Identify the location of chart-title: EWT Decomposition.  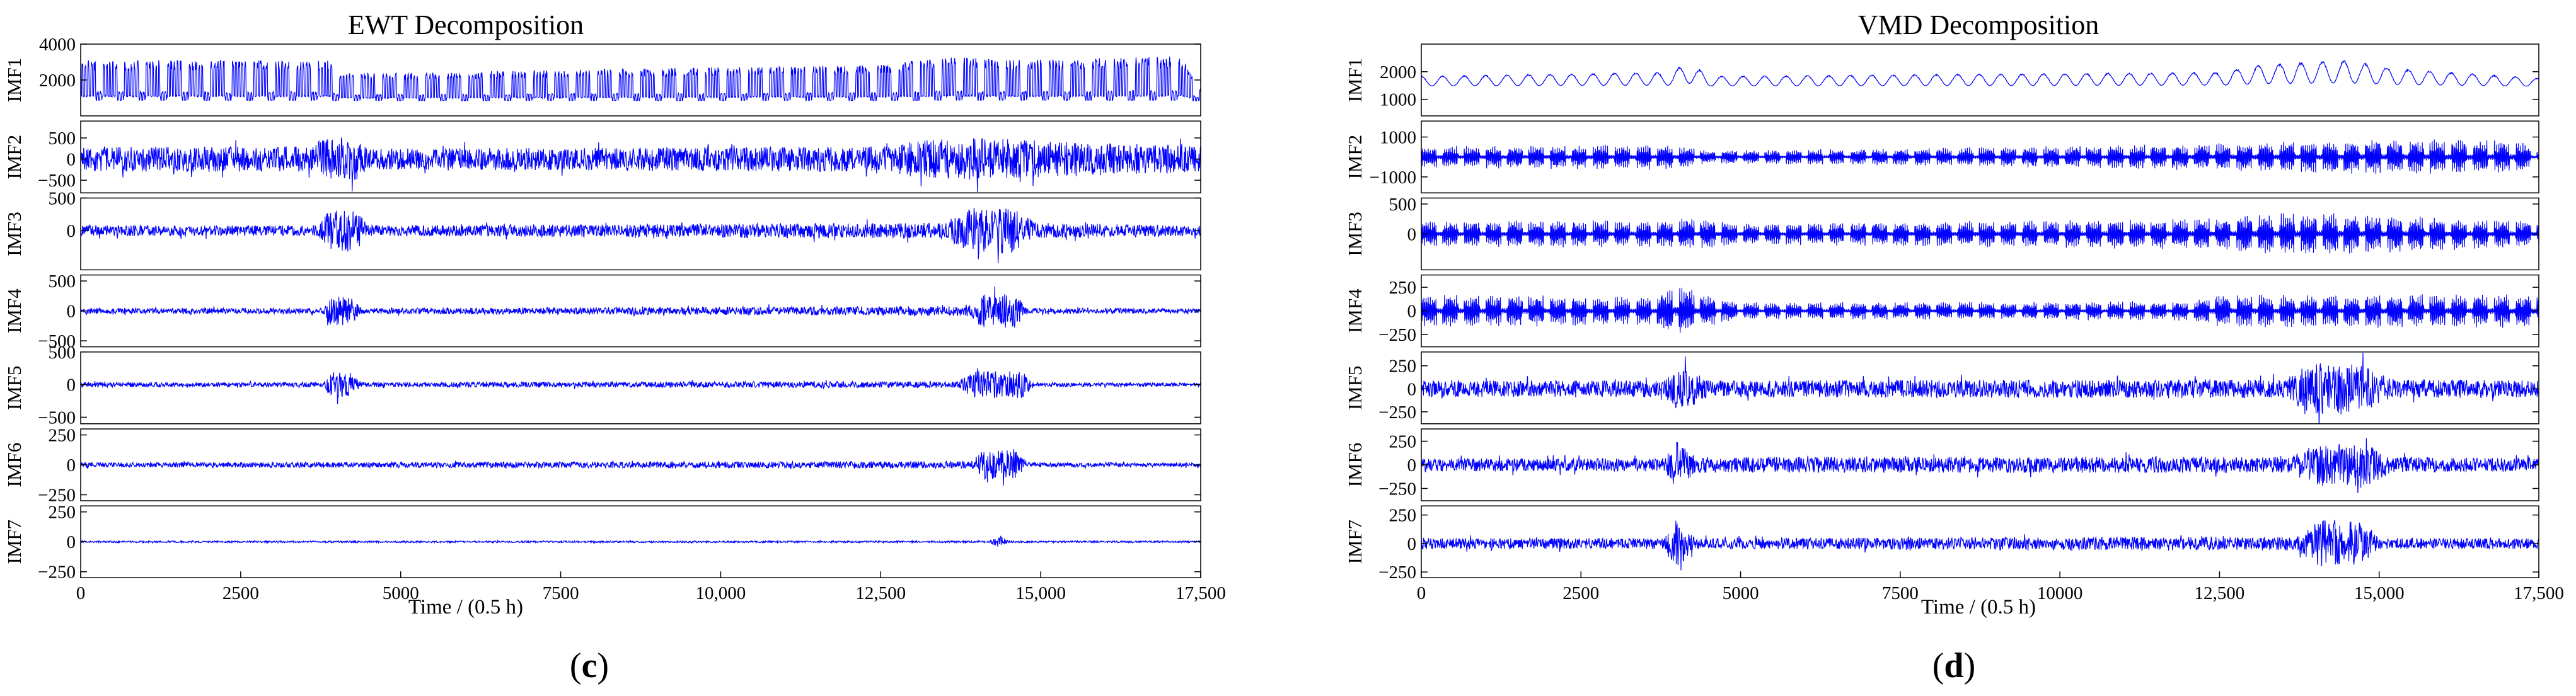
(466, 24).